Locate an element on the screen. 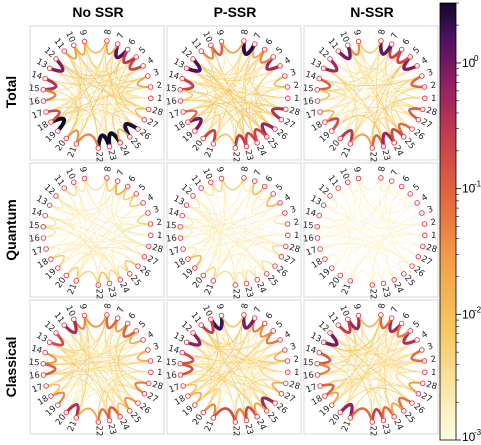  node-label: 10 is located at coordinates (344, 174).